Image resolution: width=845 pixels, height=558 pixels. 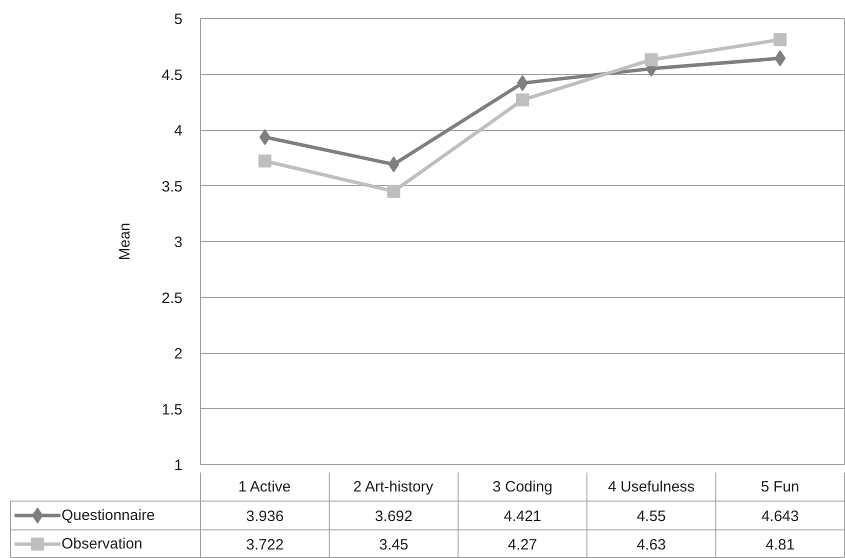 What do you see at coordinates (172, 409) in the screenshot?
I see `y-tick-label: 1.5` at bounding box center [172, 409].